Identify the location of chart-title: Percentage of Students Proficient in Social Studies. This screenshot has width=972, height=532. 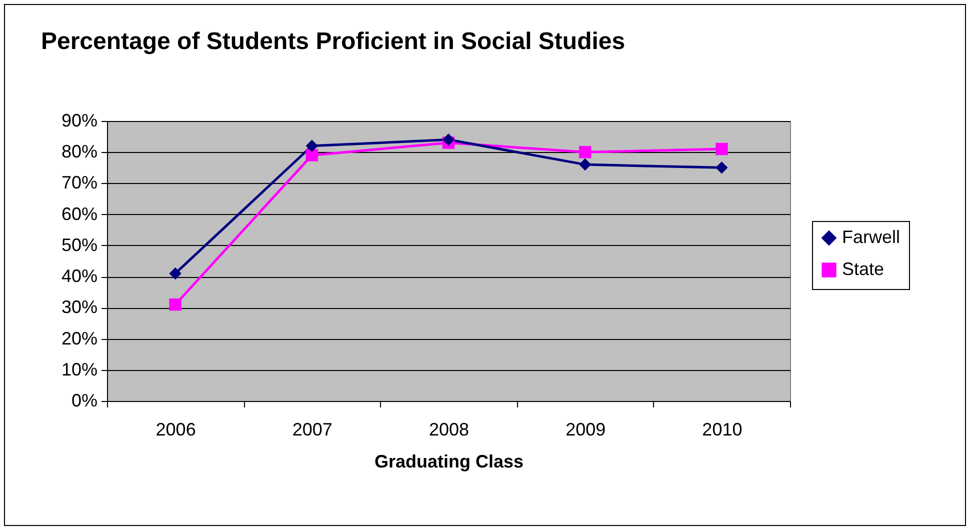
(333, 41).